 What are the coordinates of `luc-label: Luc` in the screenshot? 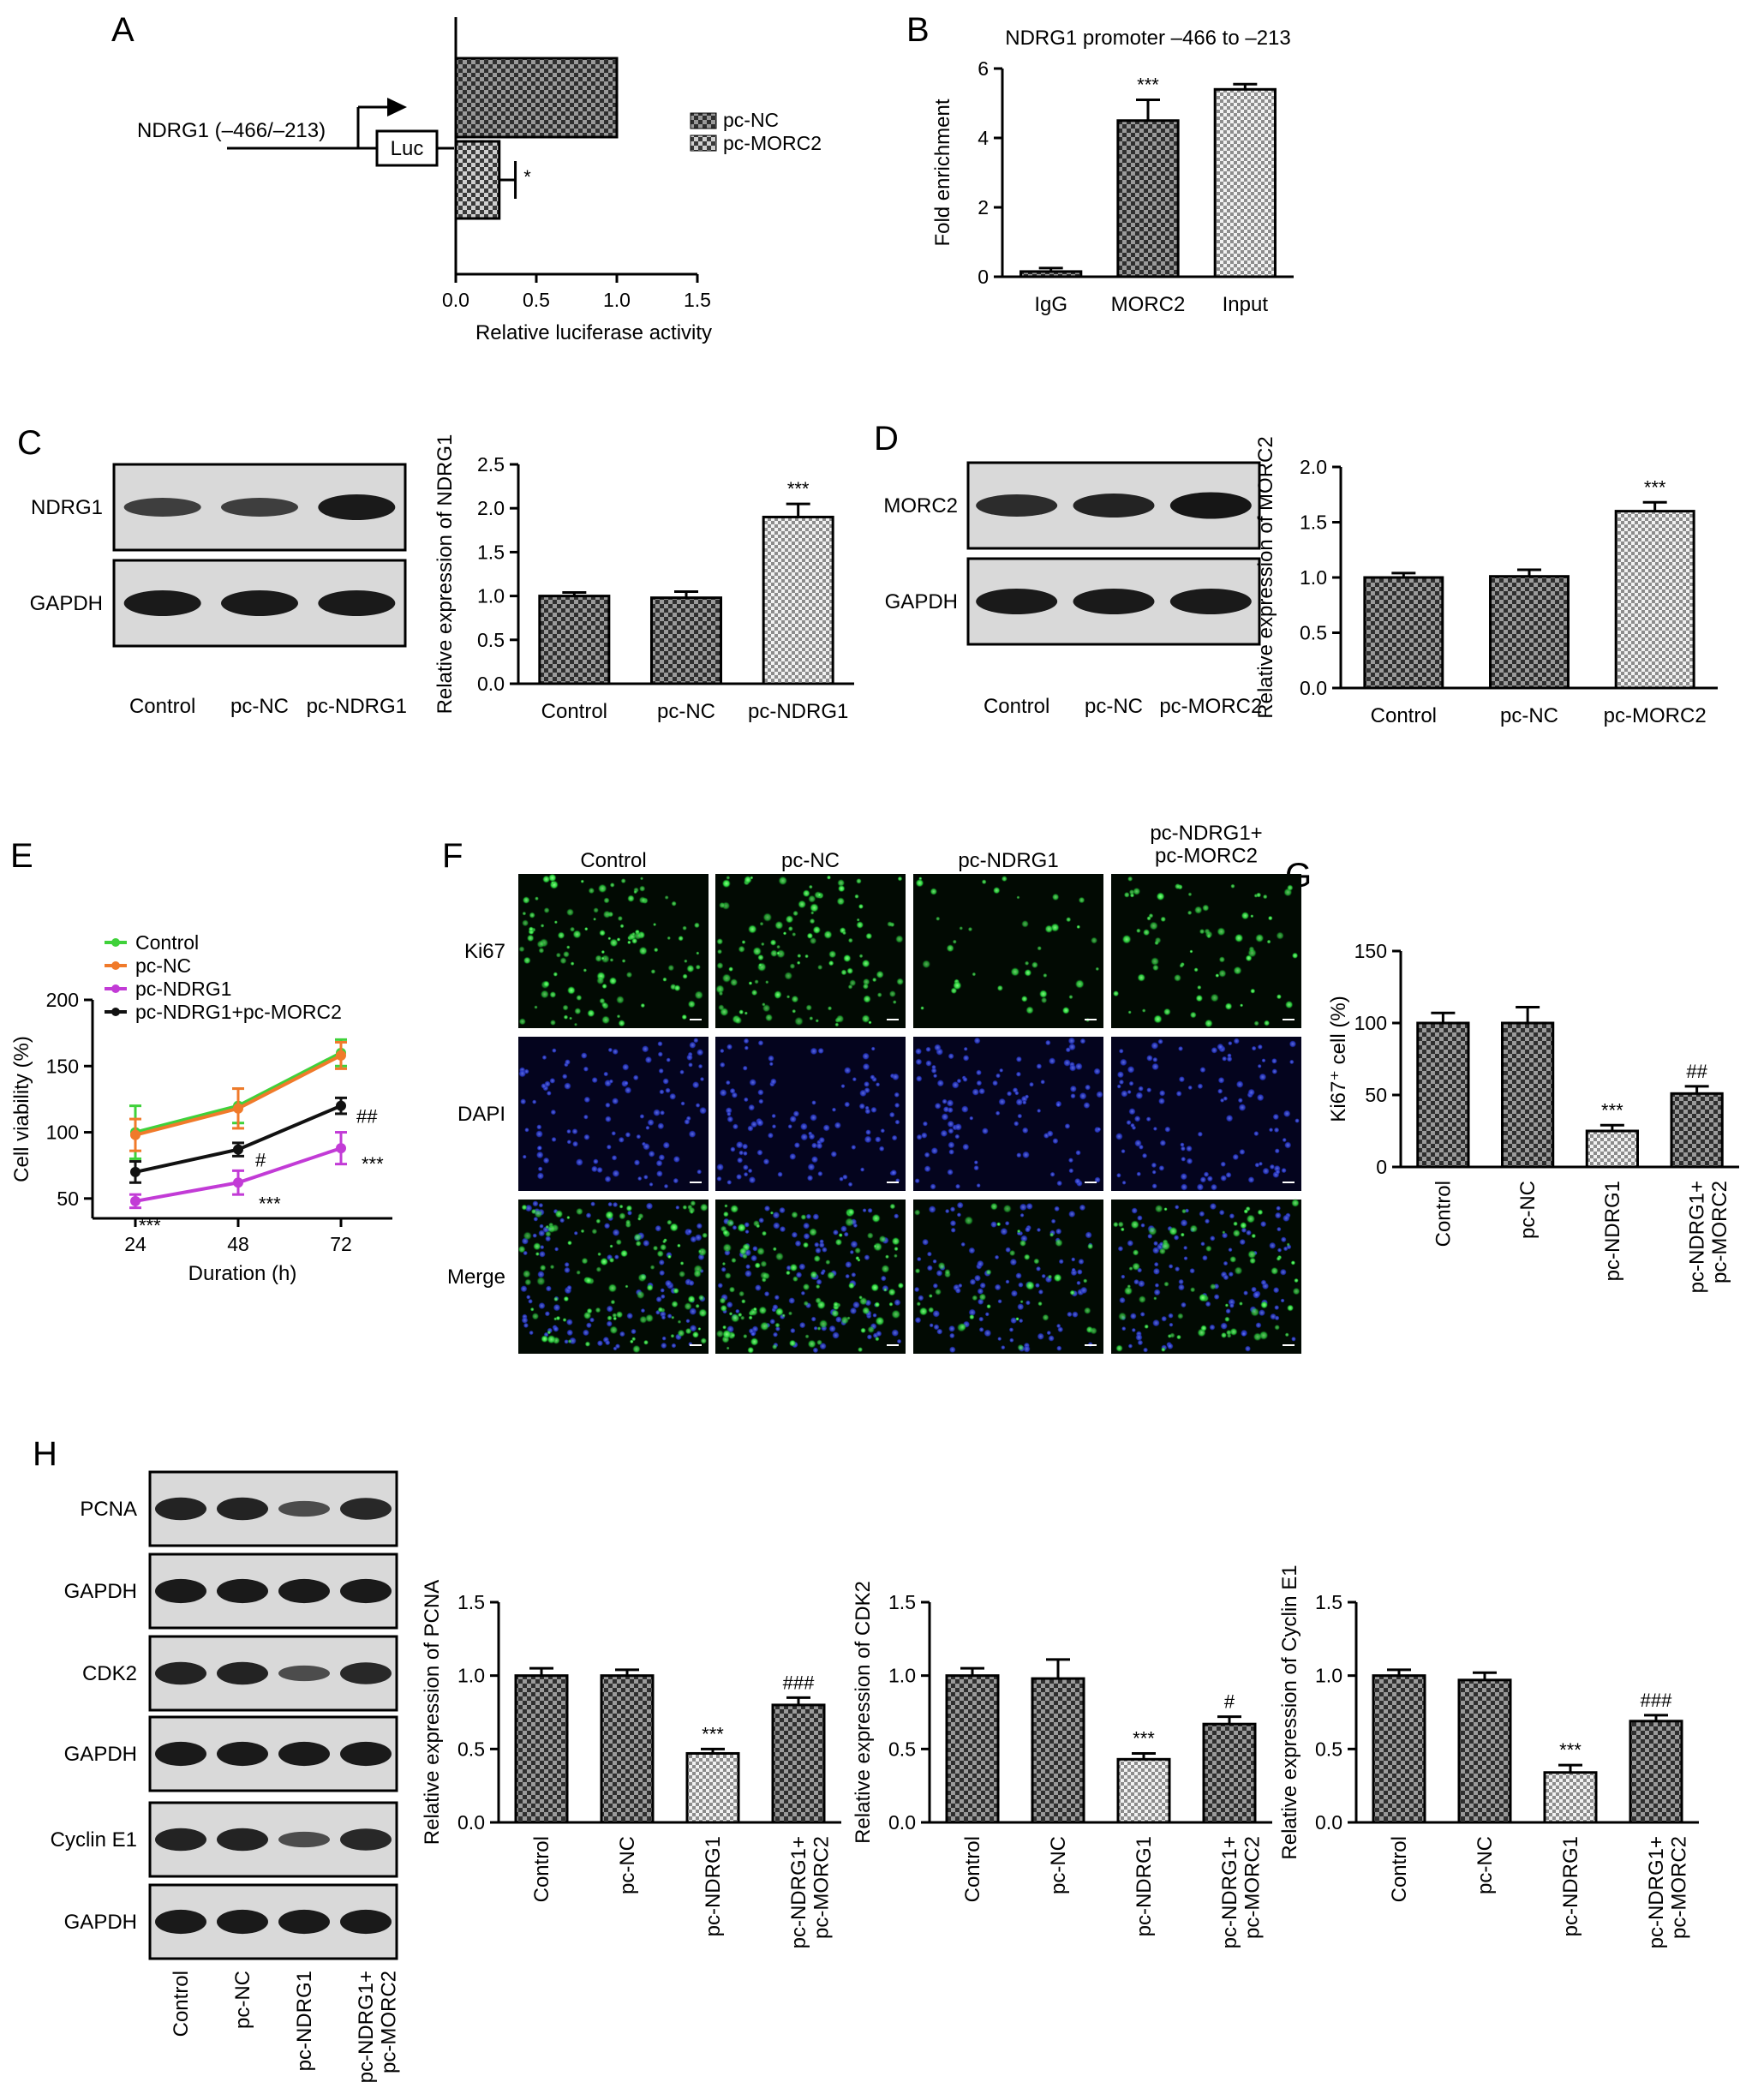 It's located at (407, 148).